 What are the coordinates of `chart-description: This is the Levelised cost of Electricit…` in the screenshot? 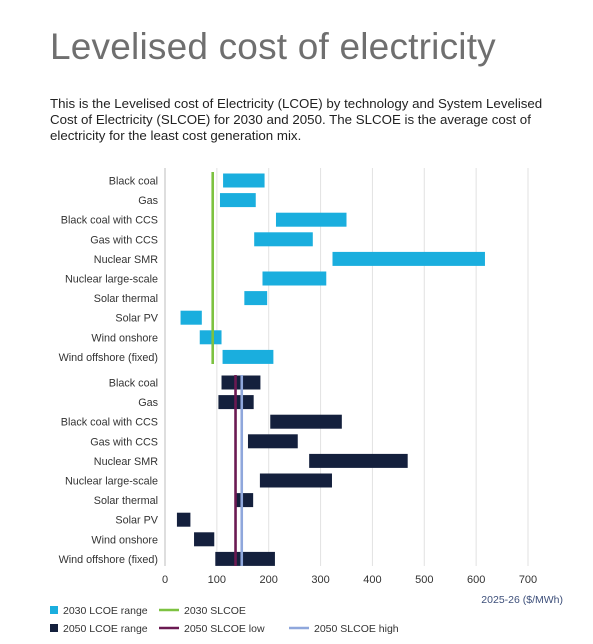 It's located at (296, 119).